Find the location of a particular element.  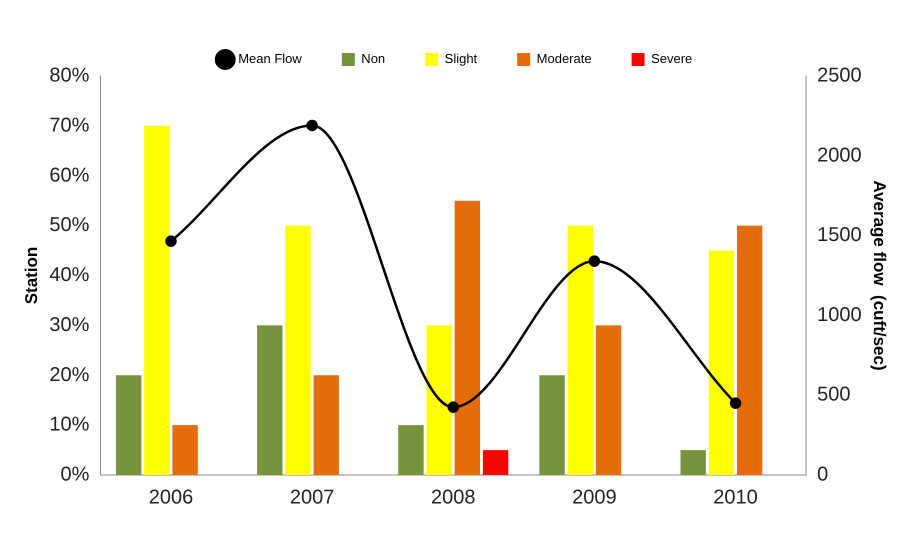

x-tick-label: 2007 is located at coordinates (312, 497).